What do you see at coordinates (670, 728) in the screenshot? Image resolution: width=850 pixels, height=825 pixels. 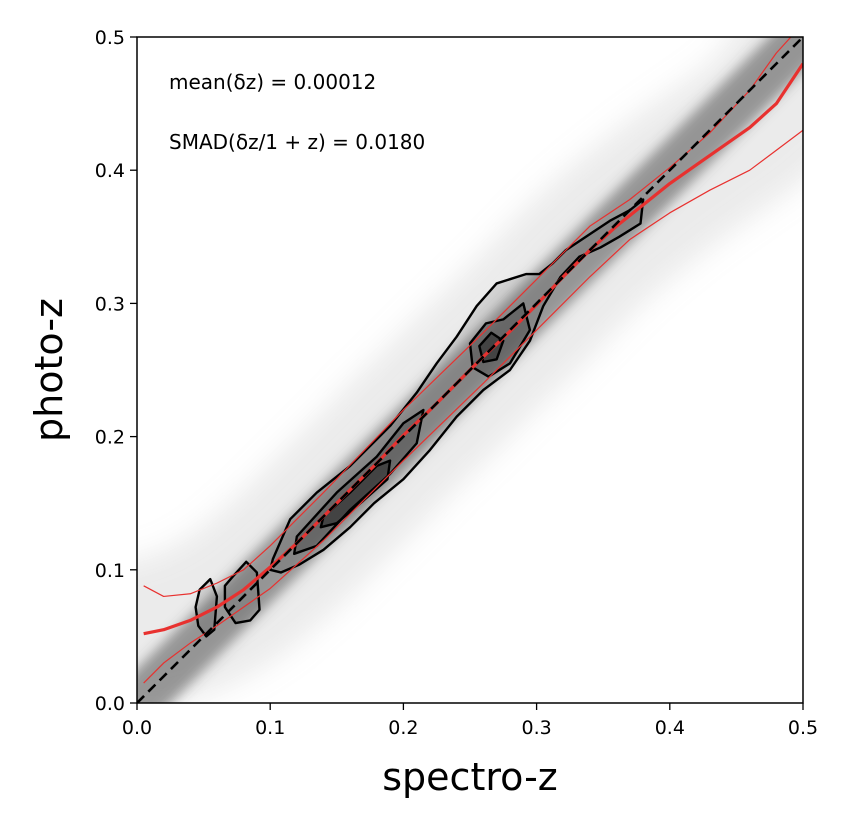 I see `x-tick-label: 0.4` at bounding box center [670, 728].